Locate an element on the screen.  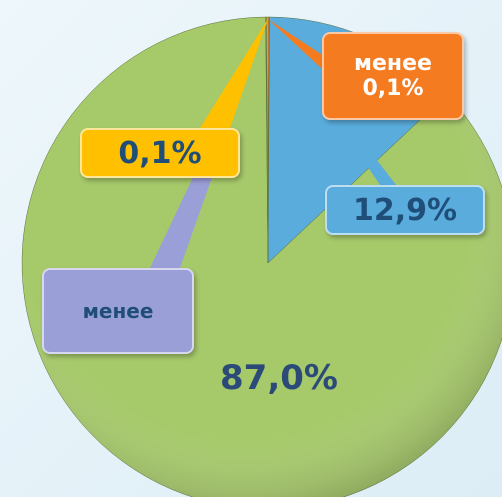
callout: менее is located at coordinates (118, 311).